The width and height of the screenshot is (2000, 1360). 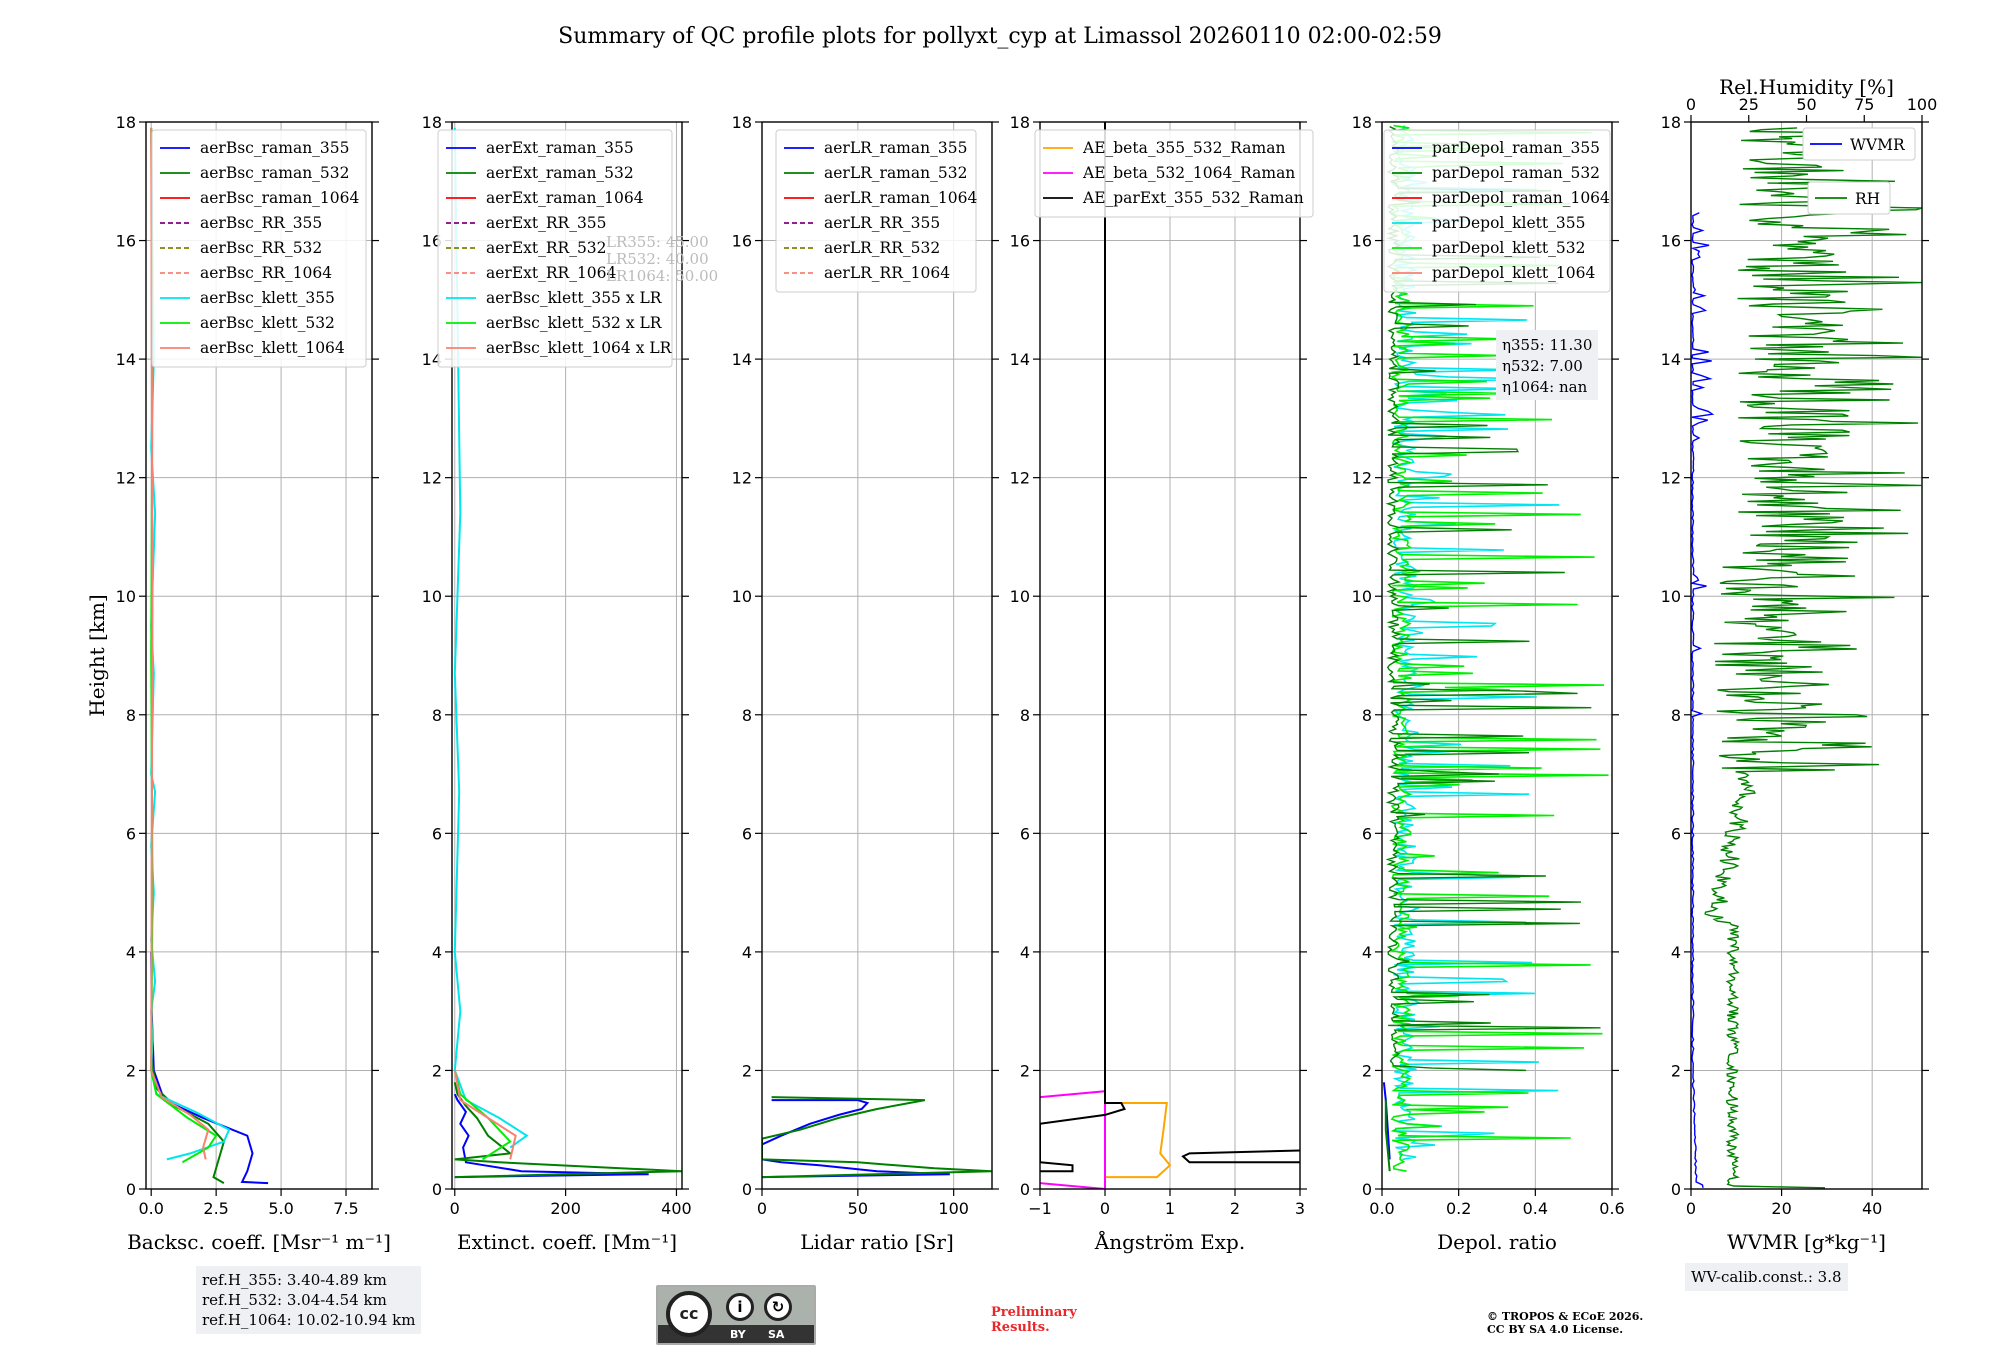 I want to click on legend-item: aerLR_raman_1064, so click(x=900, y=198).